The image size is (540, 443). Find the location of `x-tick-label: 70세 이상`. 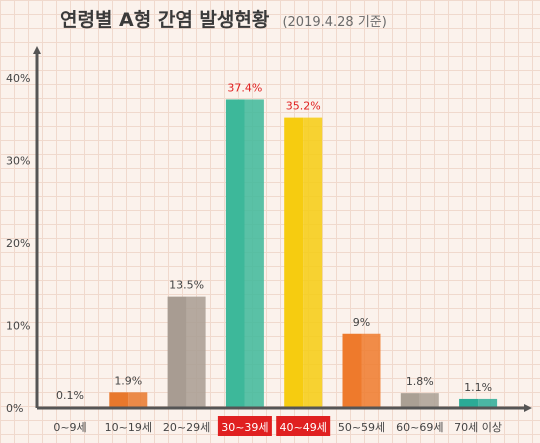

x-tick-label: 70세 이상 is located at coordinates (478, 427).